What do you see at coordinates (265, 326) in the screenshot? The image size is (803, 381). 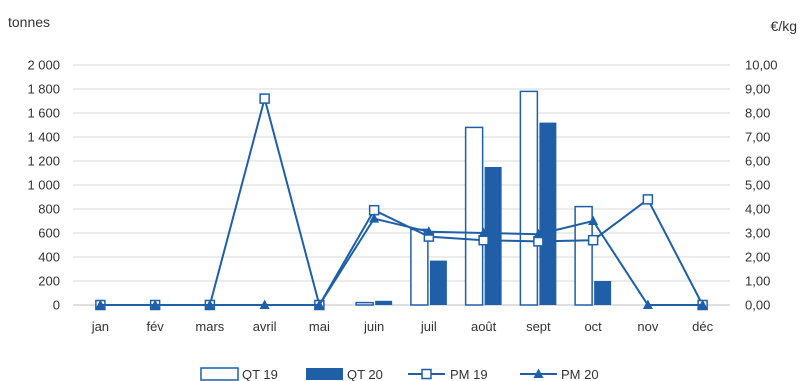 I see `x-tick-label: avril` at bounding box center [265, 326].